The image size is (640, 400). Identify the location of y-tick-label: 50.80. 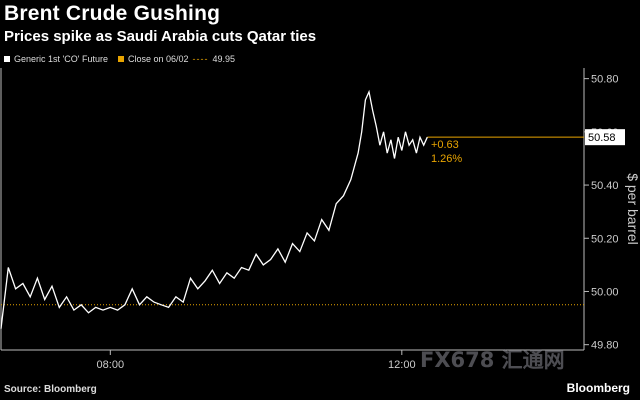
(605, 80).